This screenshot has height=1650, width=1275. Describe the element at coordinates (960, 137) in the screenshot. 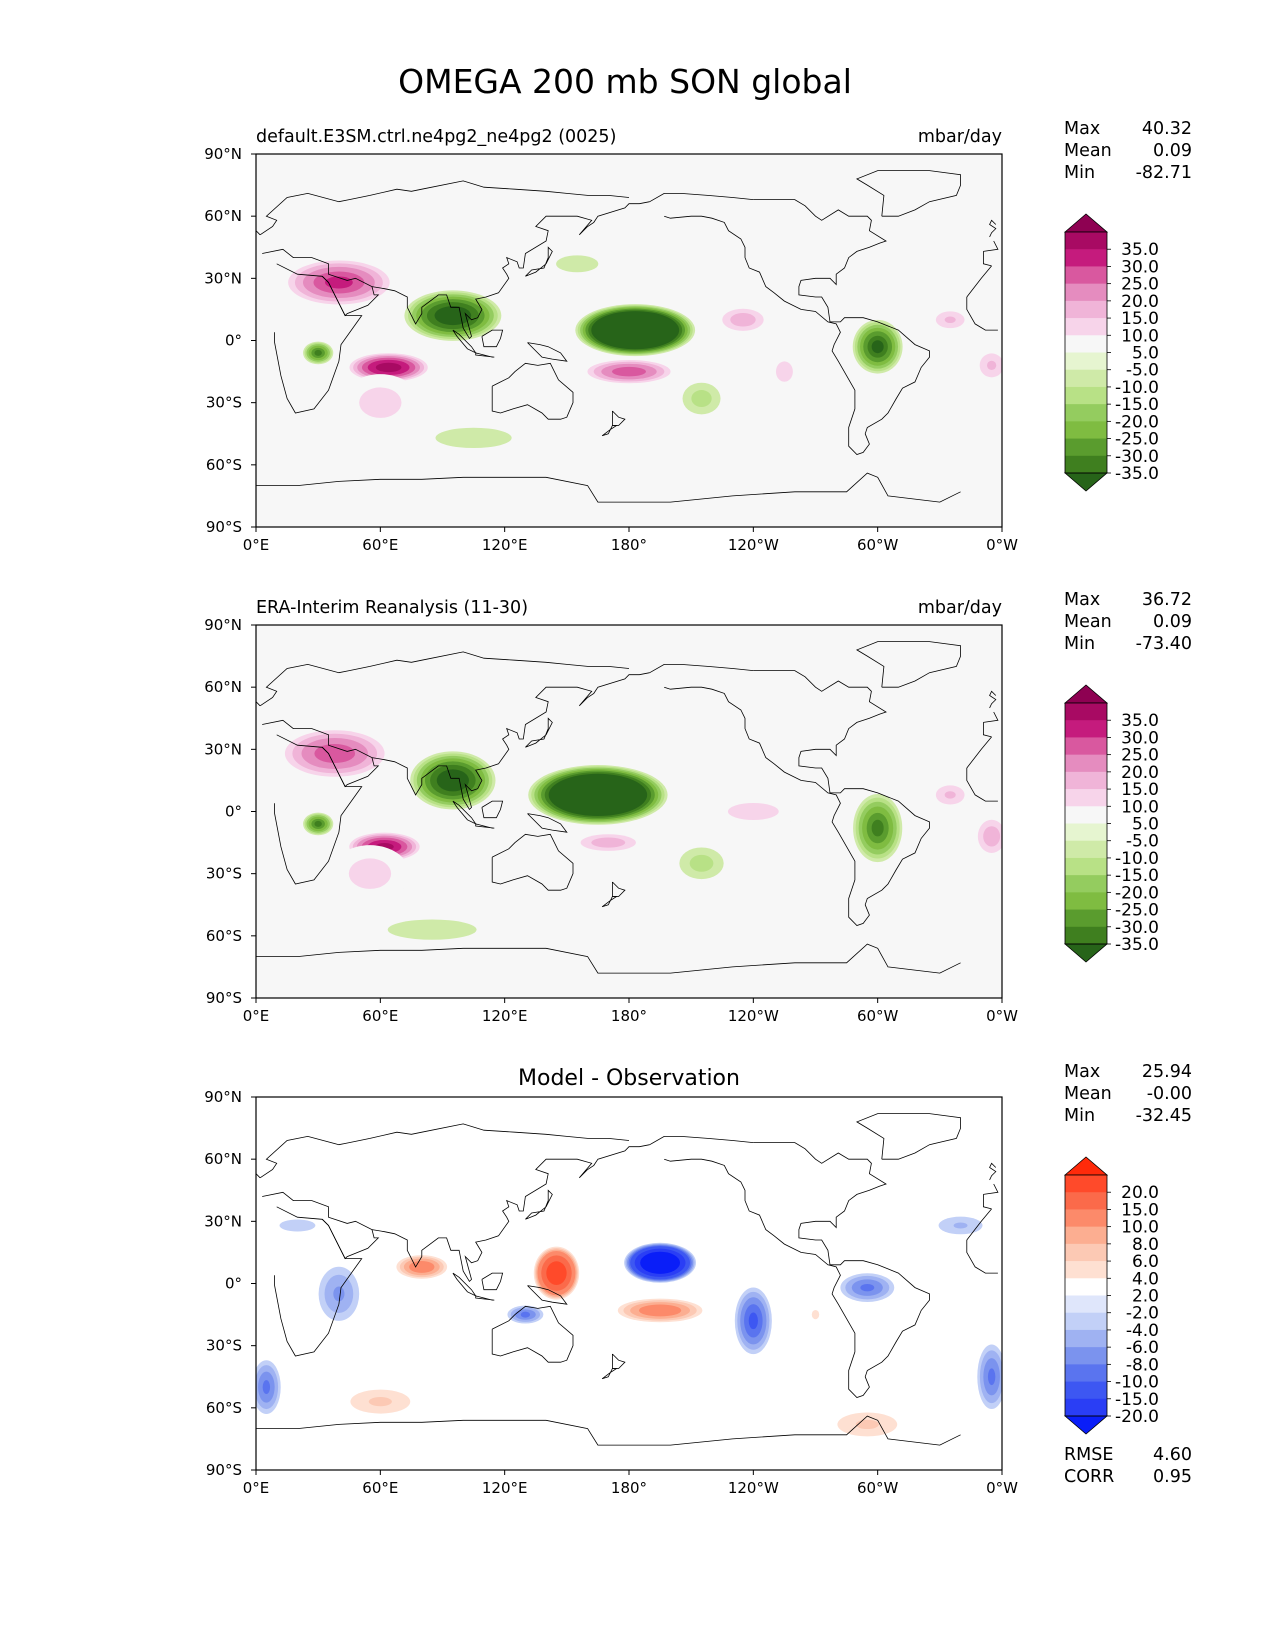

I see `panel-units: mbar/day` at that location.